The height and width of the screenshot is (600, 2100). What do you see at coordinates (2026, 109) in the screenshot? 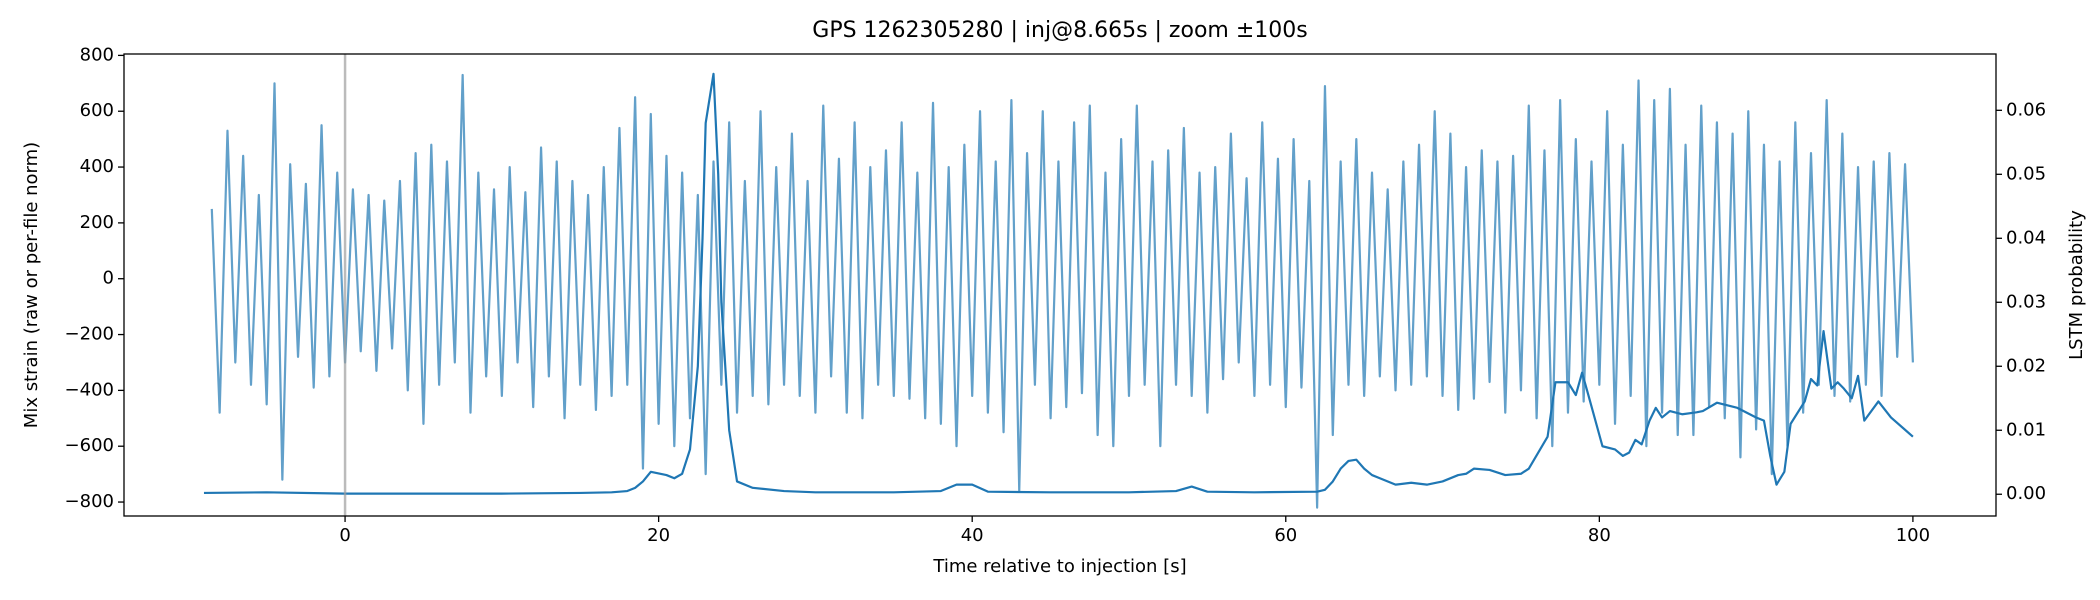
I see `y2-tick-label: 0.06` at bounding box center [2026, 109].